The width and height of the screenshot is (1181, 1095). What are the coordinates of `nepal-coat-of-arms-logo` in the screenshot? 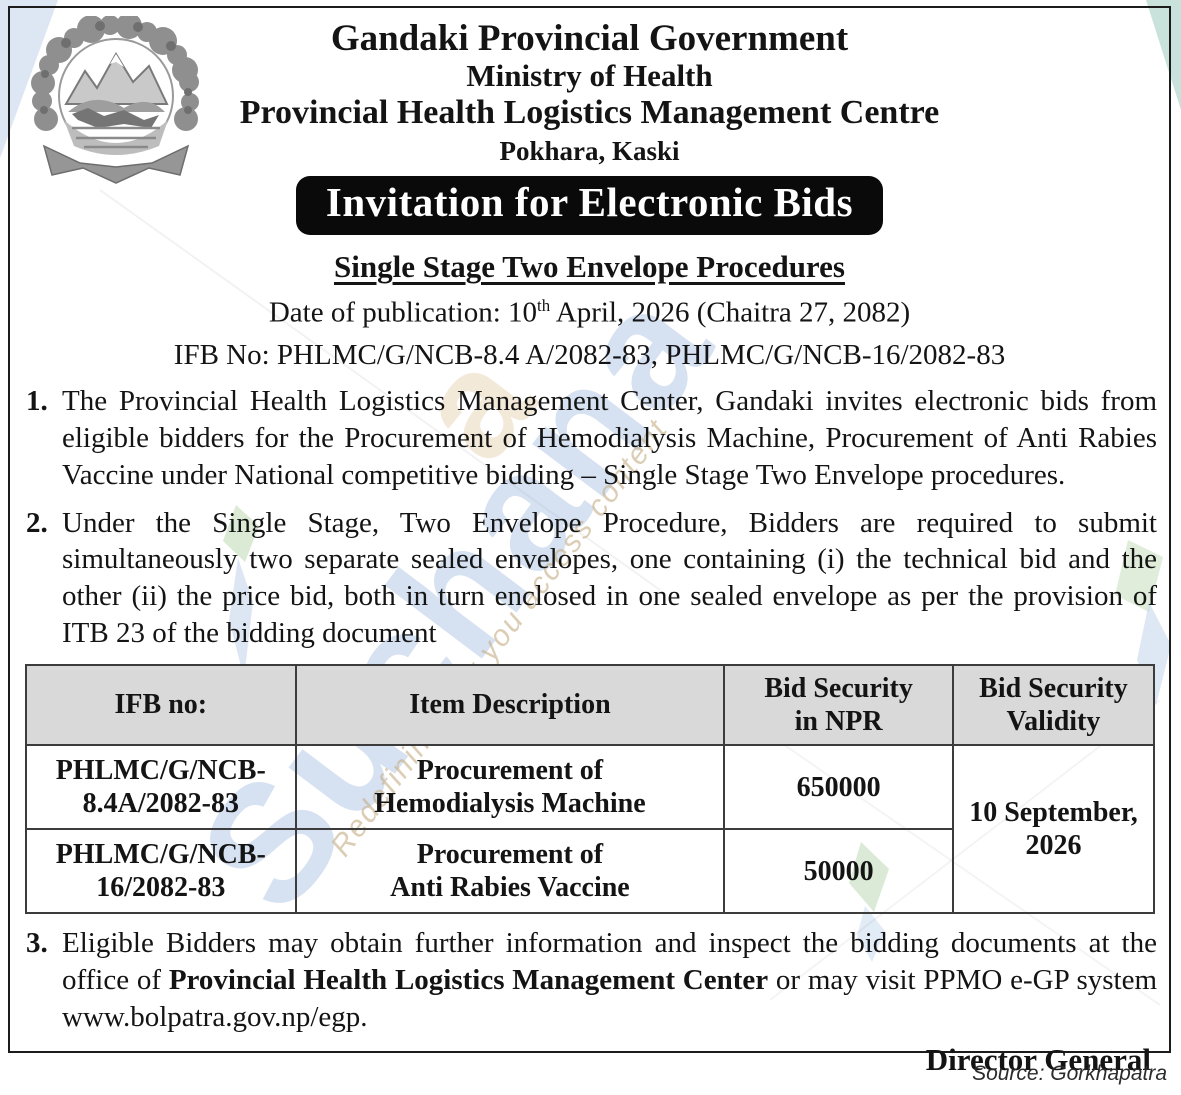 It's located at (115, 100).